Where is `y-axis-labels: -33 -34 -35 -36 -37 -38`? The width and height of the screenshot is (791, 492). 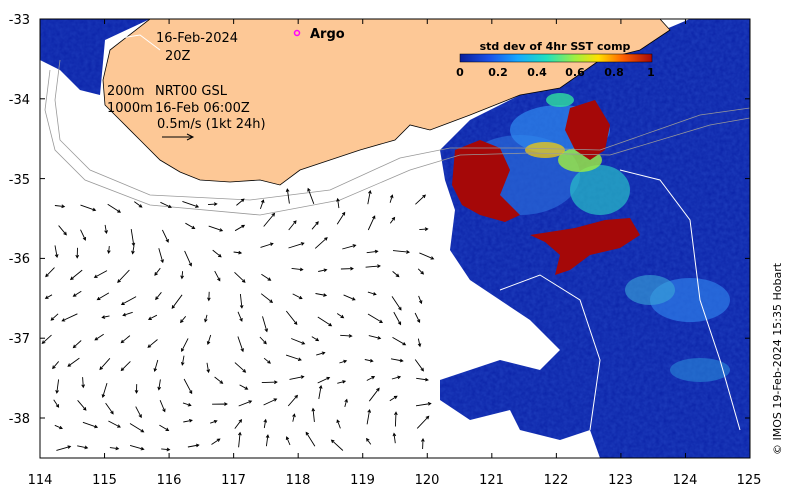
y-axis-labels: -33 -34 -35 -36 -37 -38 is located at coordinates (19, 220).